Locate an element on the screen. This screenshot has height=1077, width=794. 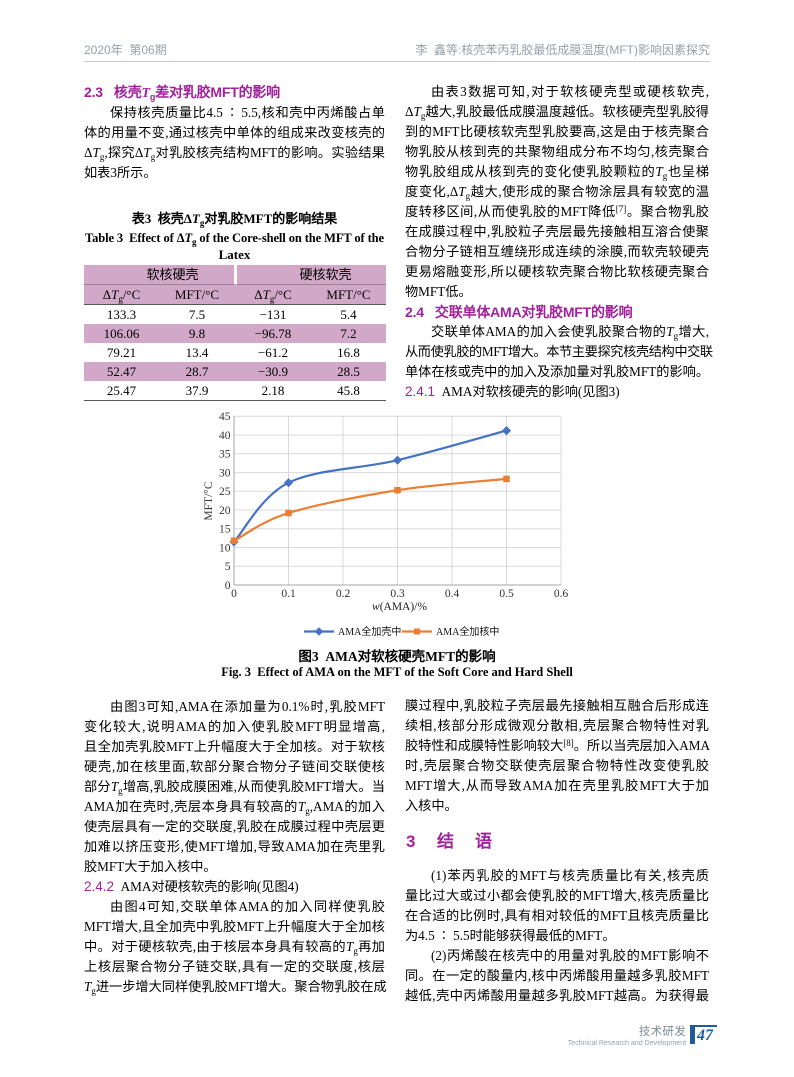
svg-text: AMA全加壳中 is located at coordinates (369, 631).